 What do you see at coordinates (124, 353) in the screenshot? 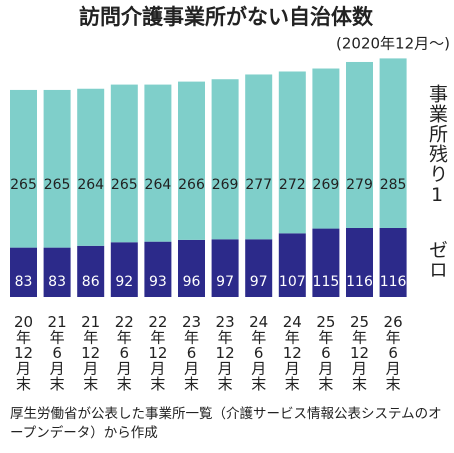
I see `x-tick-label: 22 年 6 月末` at bounding box center [124, 353].